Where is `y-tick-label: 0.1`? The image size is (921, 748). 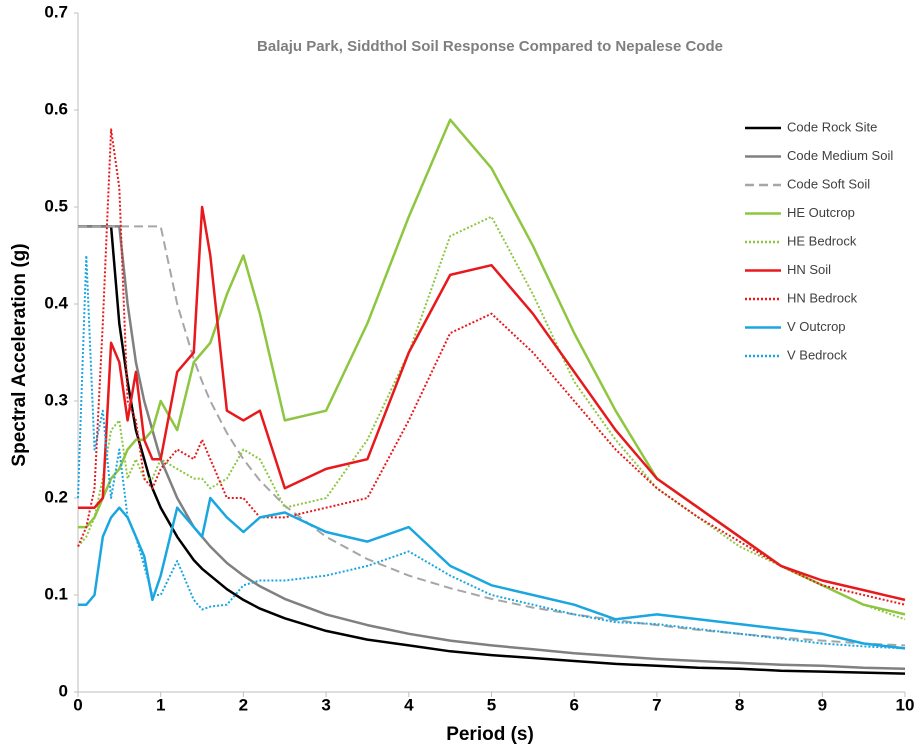
y-tick-label: 0.1 is located at coordinates (56, 593).